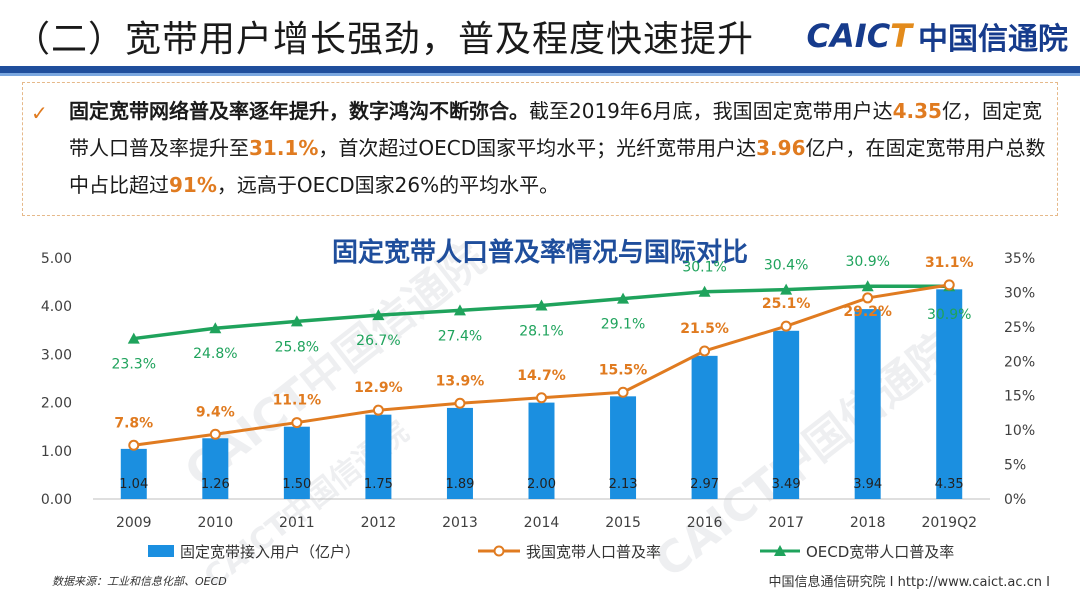 This screenshot has width=1080, height=608. Describe the element at coordinates (215, 412) in the screenshot. I see `china-data-label: 9.4%` at that location.